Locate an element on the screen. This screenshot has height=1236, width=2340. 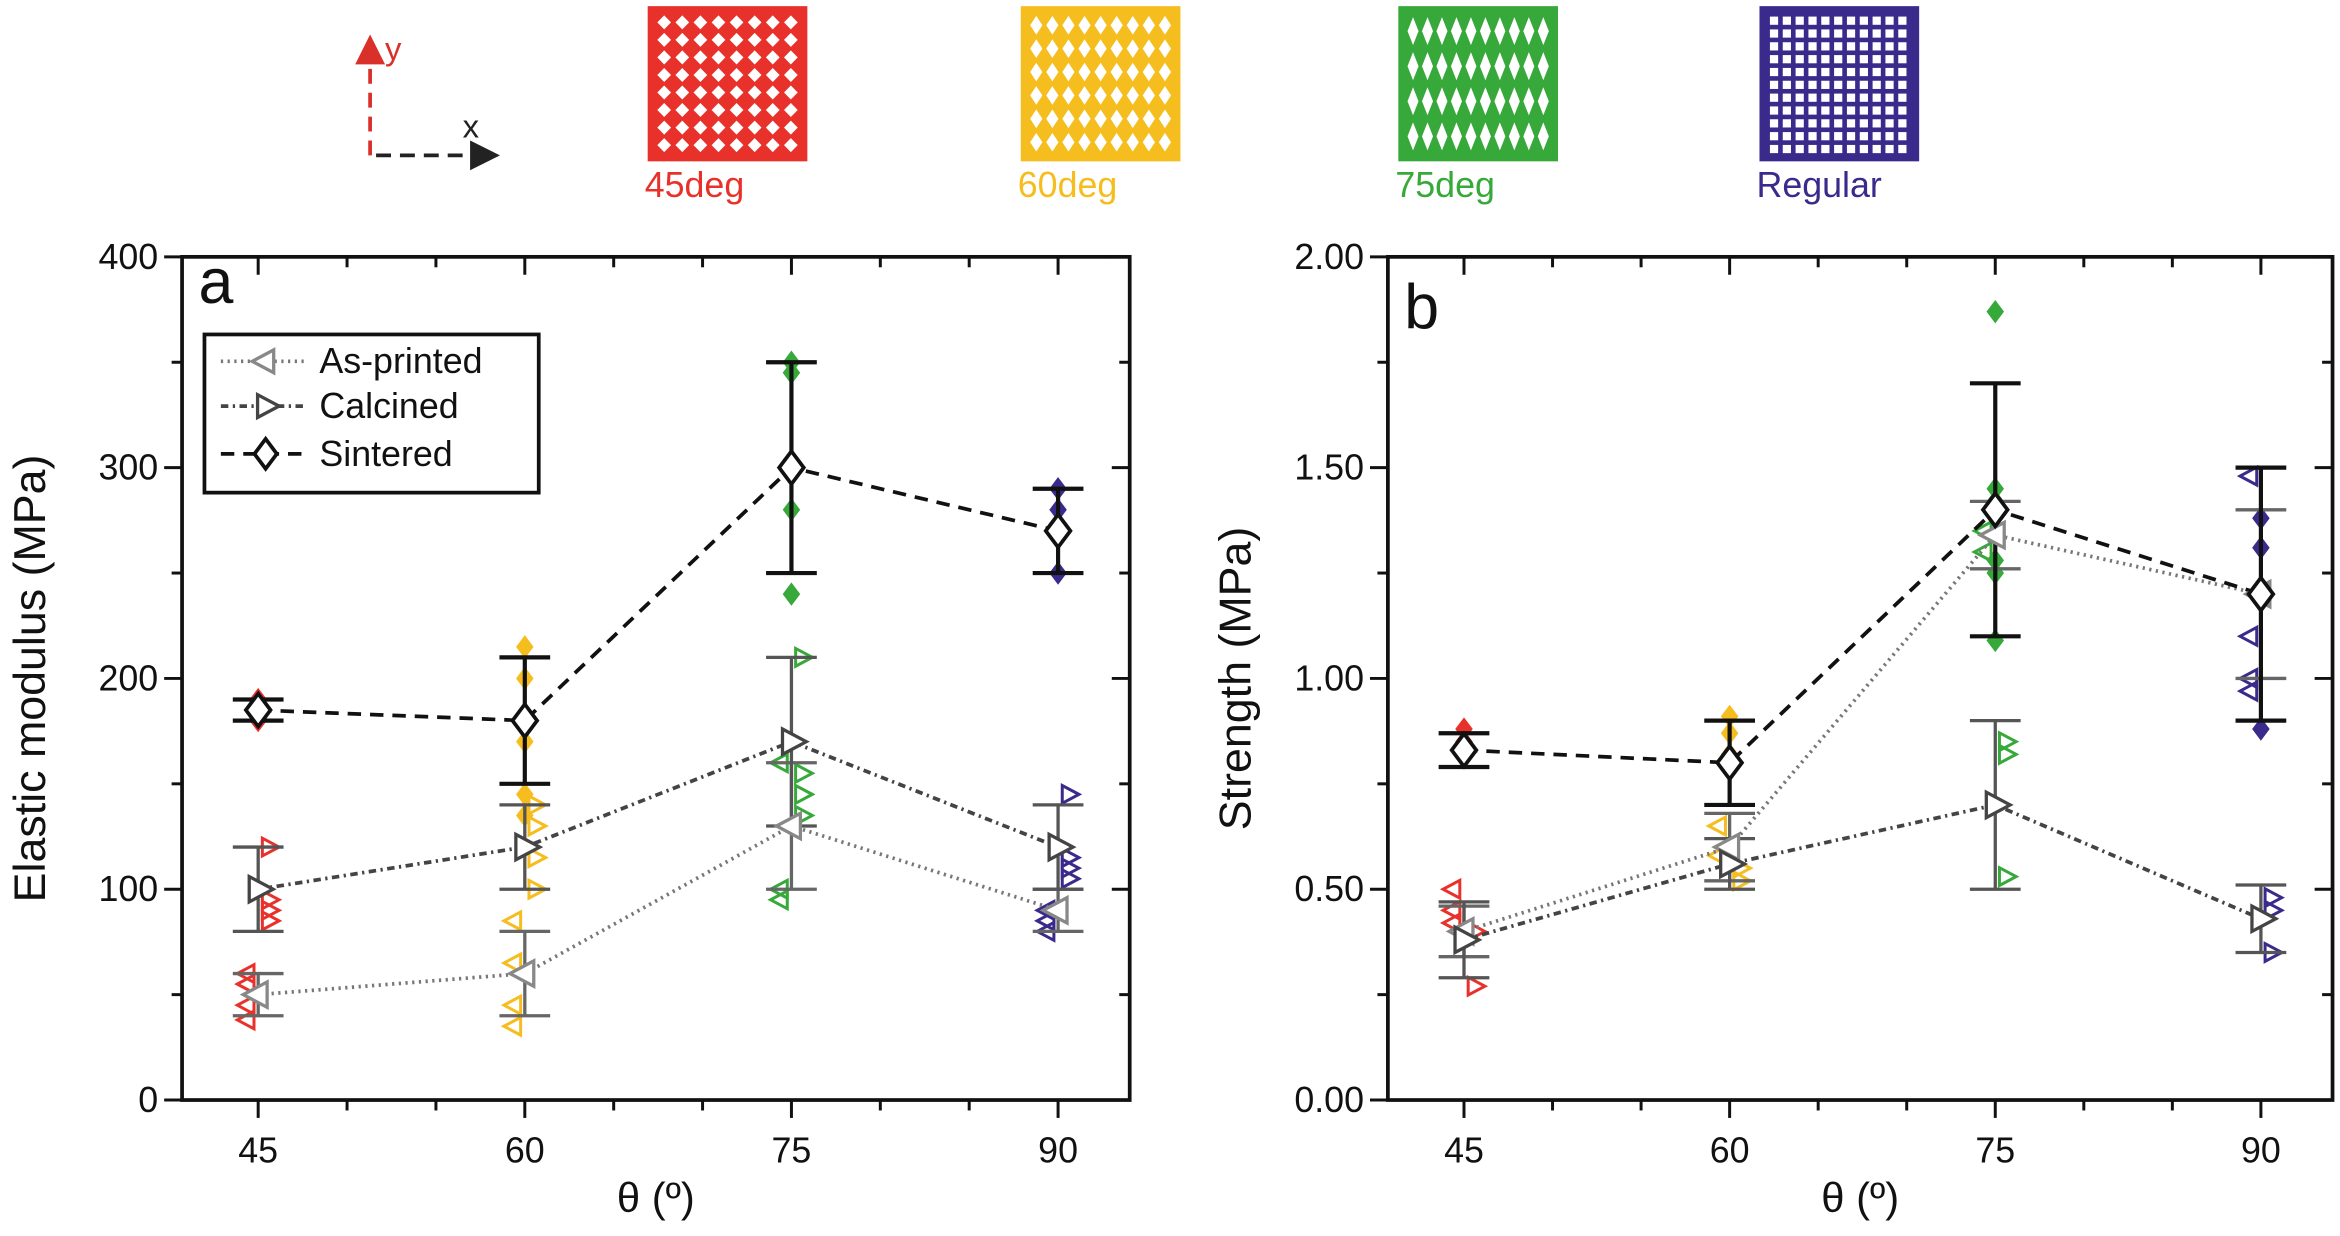
y-axis-title: Strength (MPa) is located at coordinates (1236, 679).